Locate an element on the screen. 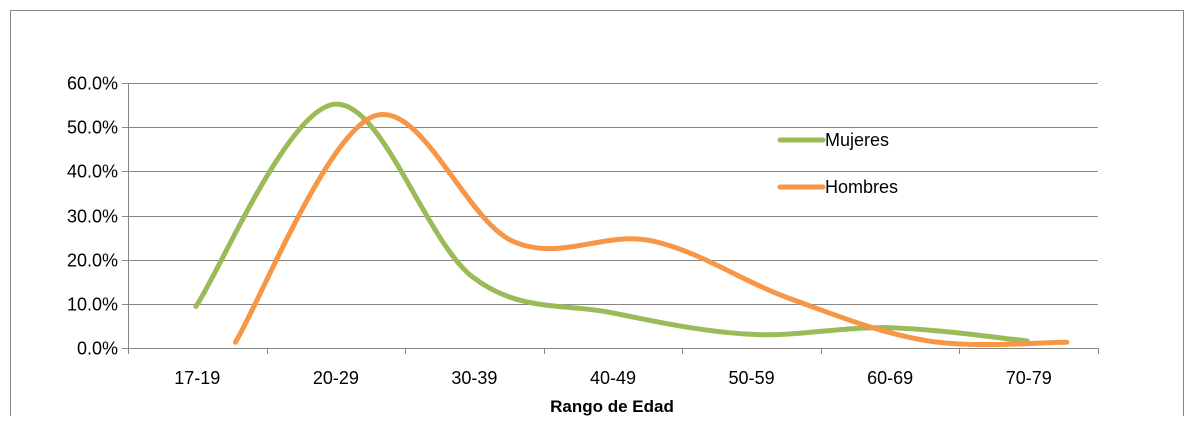 This screenshot has width=1195, height=421. x-axis-title: Rango de Edad is located at coordinates (612, 406).